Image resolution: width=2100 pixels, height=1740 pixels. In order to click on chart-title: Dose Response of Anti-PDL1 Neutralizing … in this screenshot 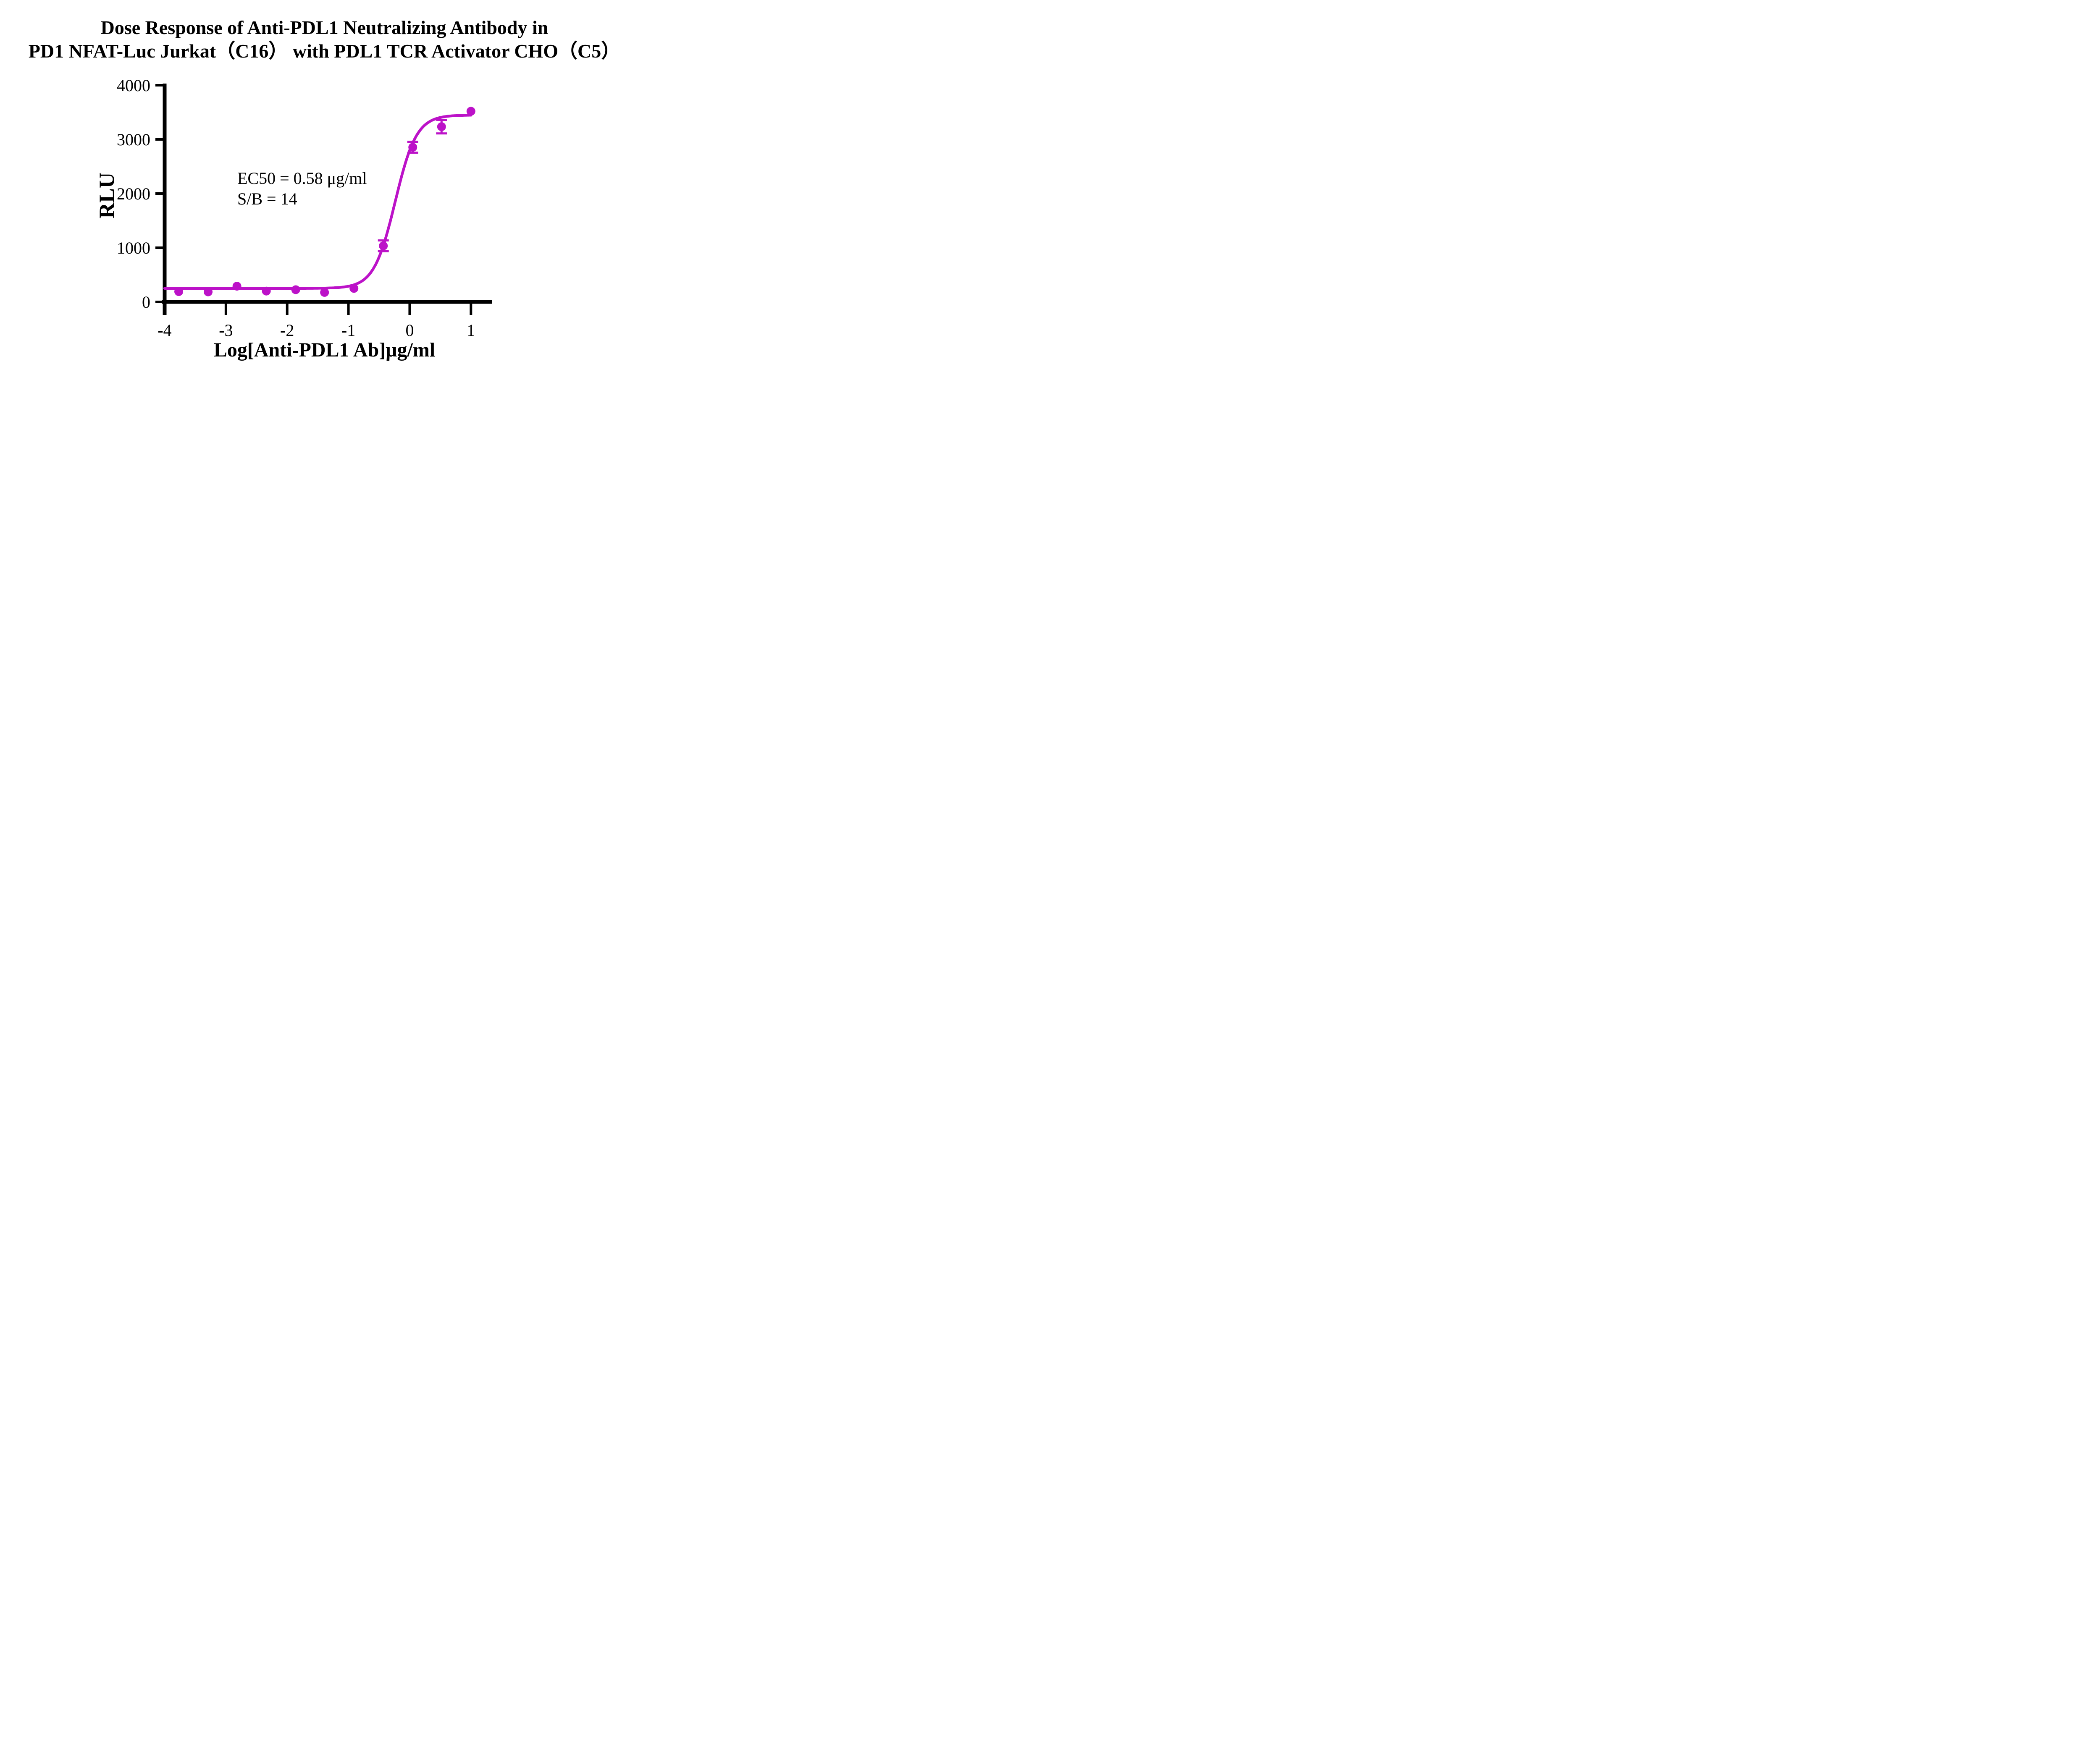, I will do `click(324, 39)`.